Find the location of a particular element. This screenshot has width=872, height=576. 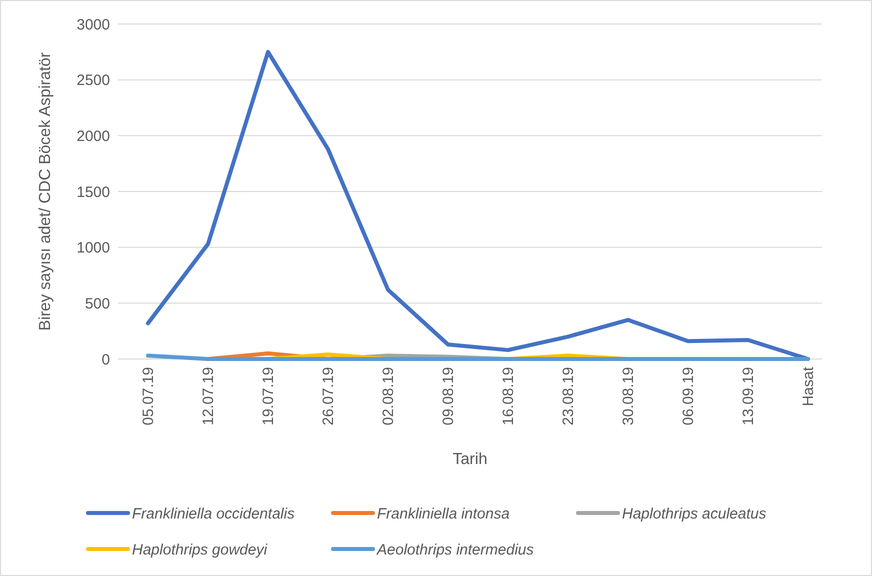

y-axis-title: Birey sayısı adet/ CDC Böcek Aspiratör is located at coordinates (45, 191).